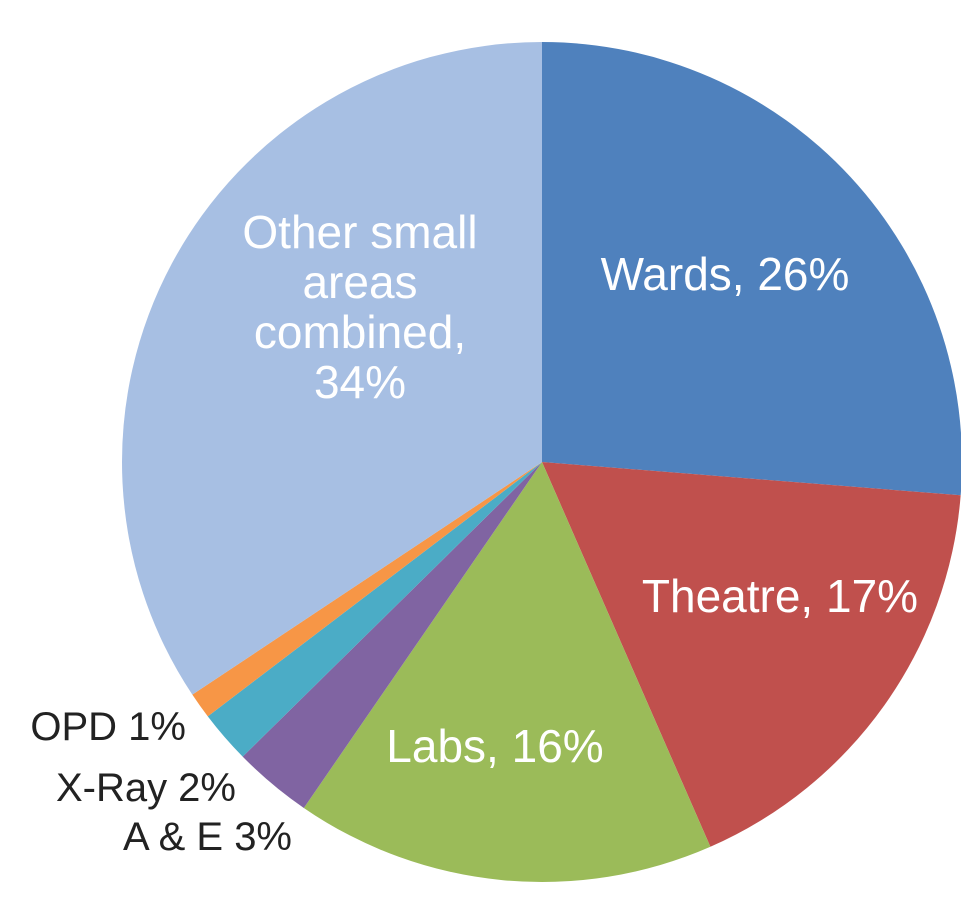 The width and height of the screenshot is (961, 899). What do you see at coordinates (108, 727) in the screenshot?
I see `pie-label-opd: OPD 1%` at bounding box center [108, 727].